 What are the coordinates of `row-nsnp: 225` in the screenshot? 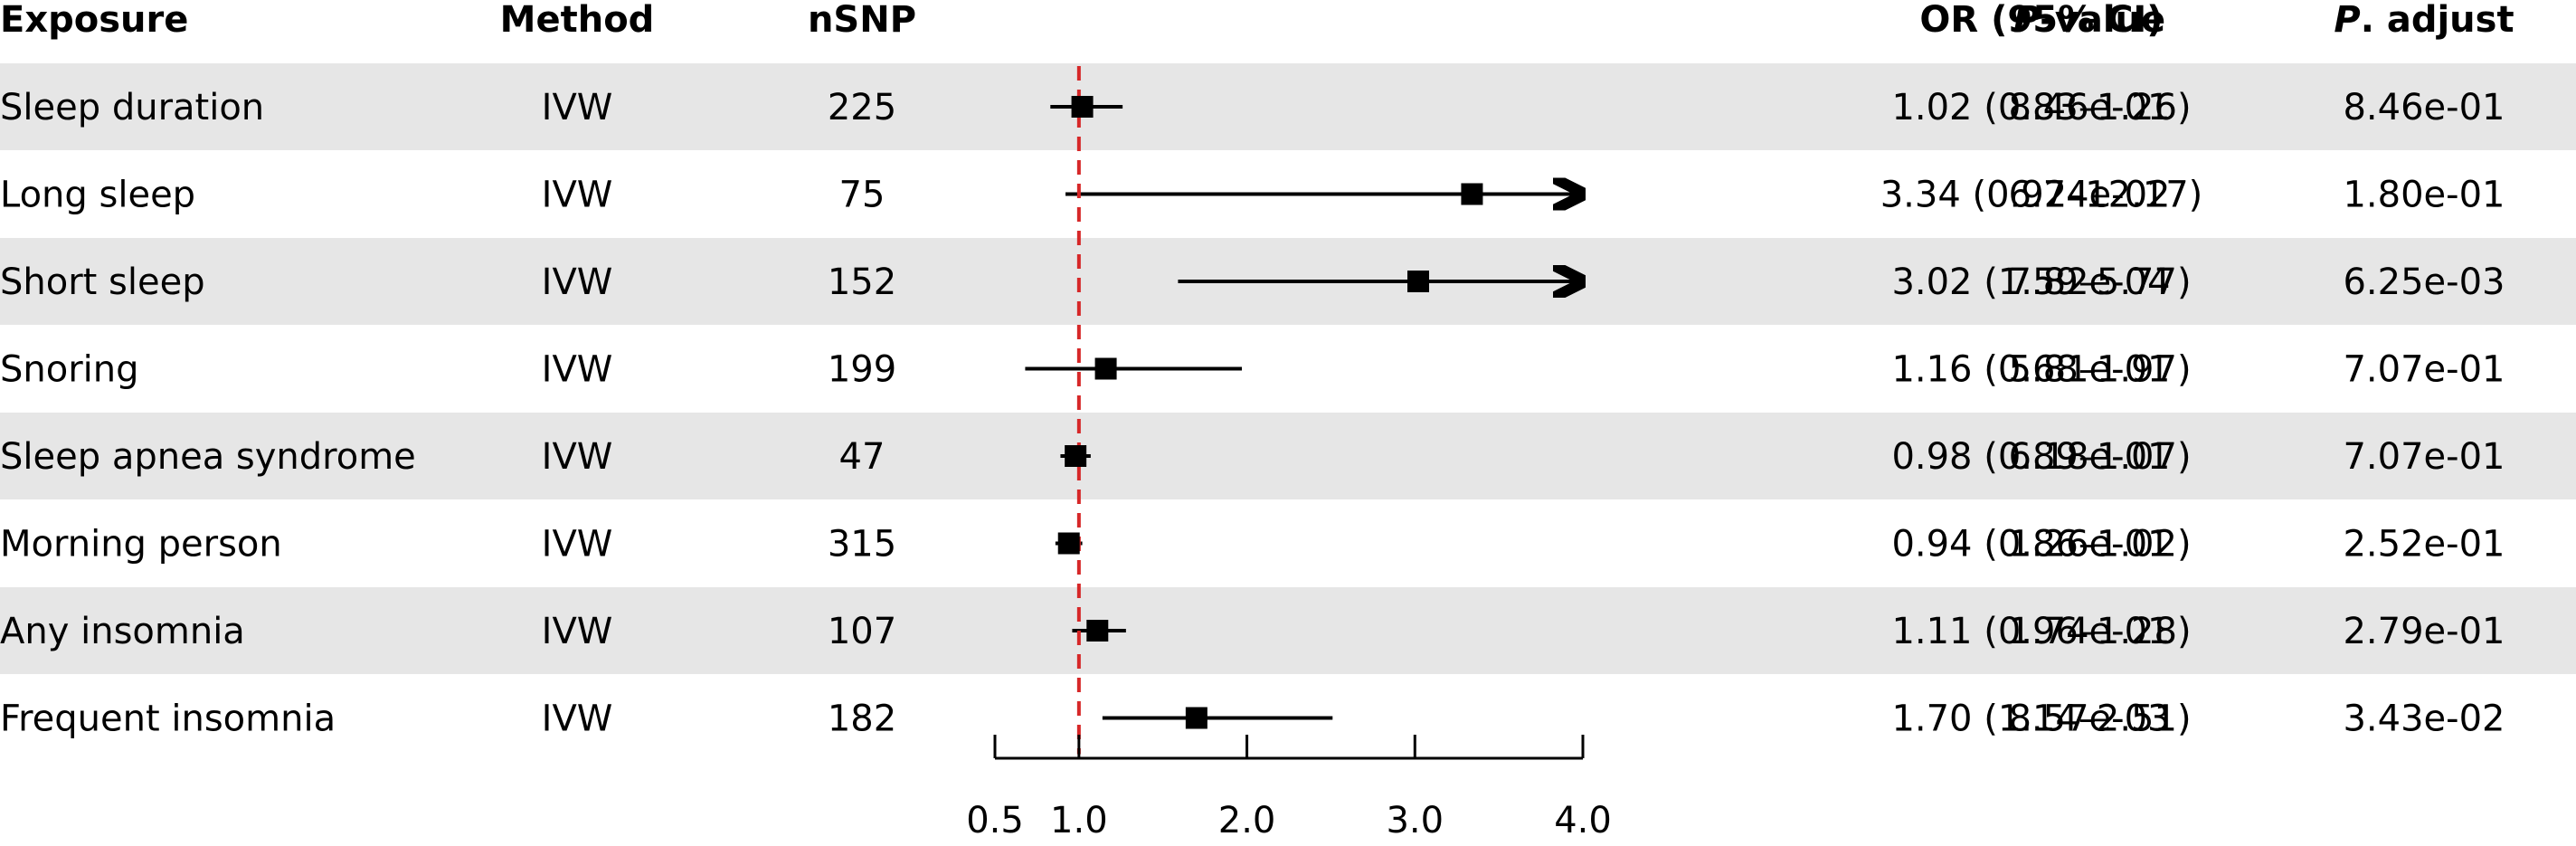 It's located at (862, 107).